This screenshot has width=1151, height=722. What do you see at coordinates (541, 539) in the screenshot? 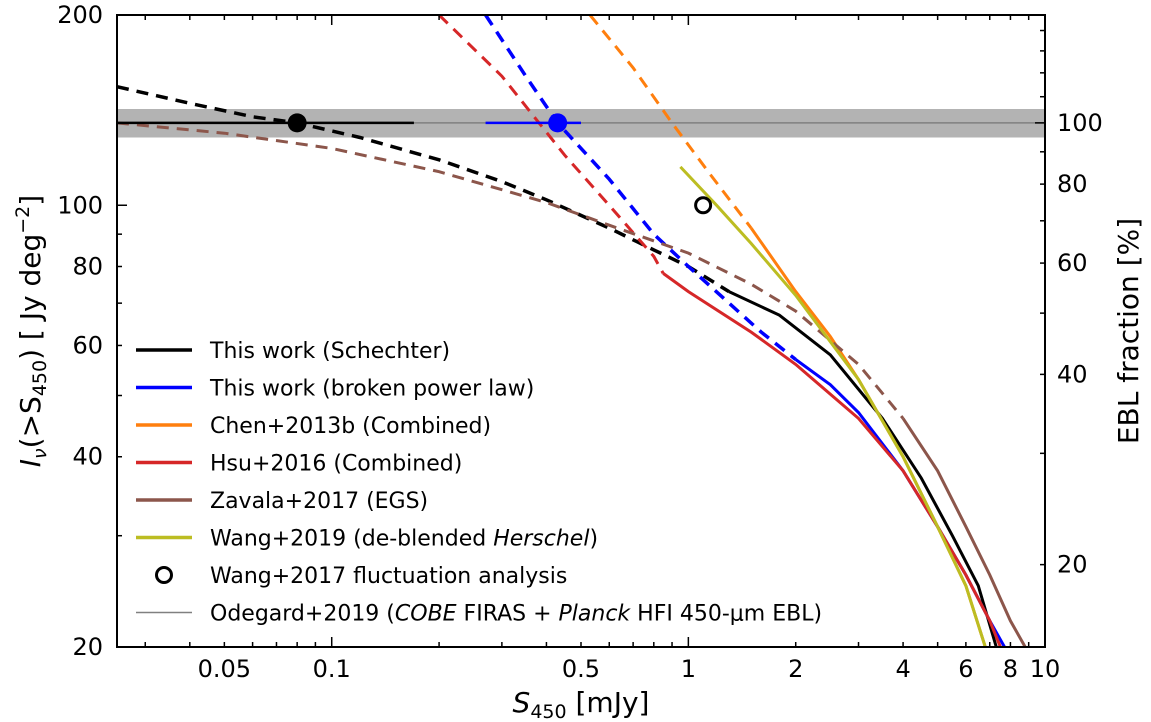
I see `legend-text-part: Herschel` at bounding box center [541, 539].